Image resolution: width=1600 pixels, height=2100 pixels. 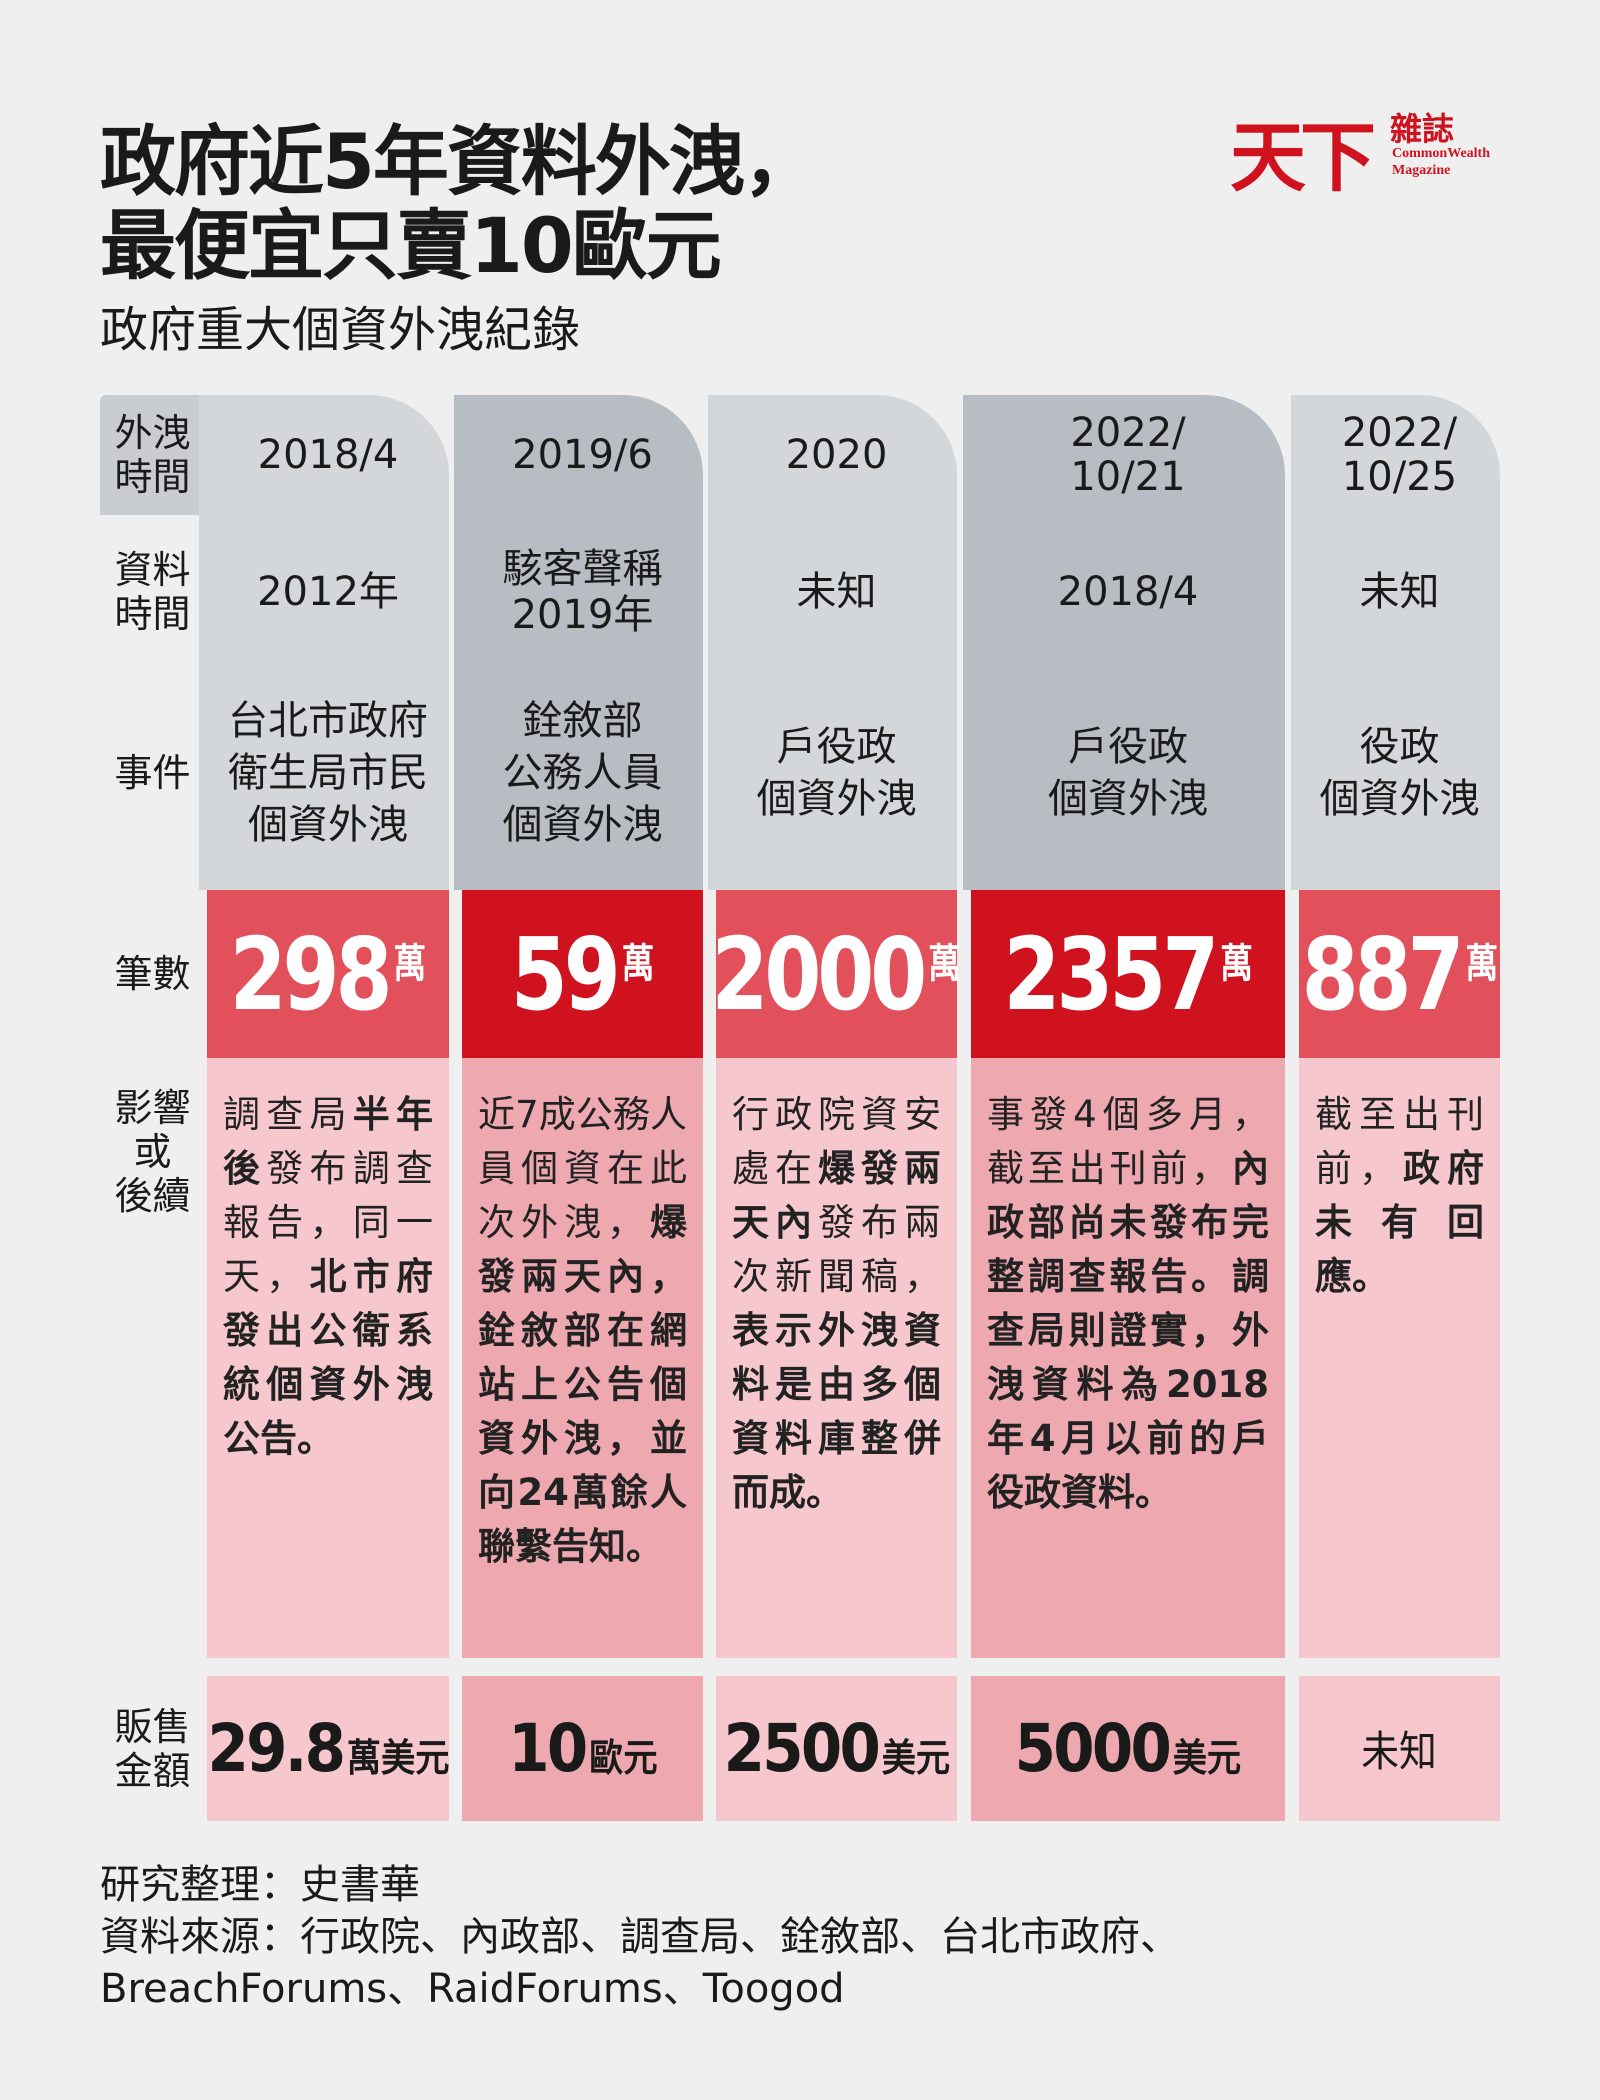 I want to click on logo-en: Magazine, so click(x=1421, y=170).